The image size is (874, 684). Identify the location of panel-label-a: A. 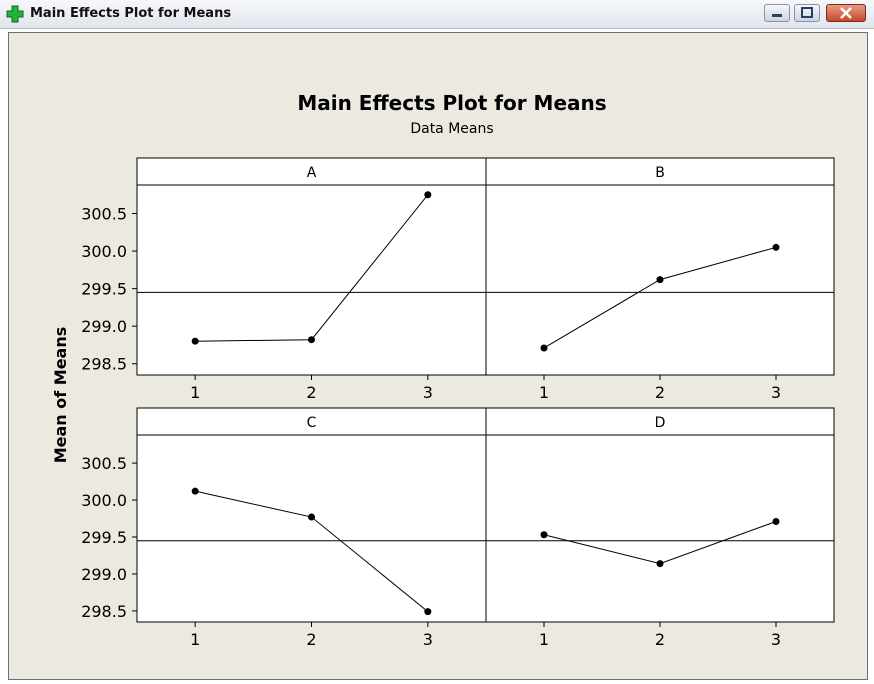
(312, 173).